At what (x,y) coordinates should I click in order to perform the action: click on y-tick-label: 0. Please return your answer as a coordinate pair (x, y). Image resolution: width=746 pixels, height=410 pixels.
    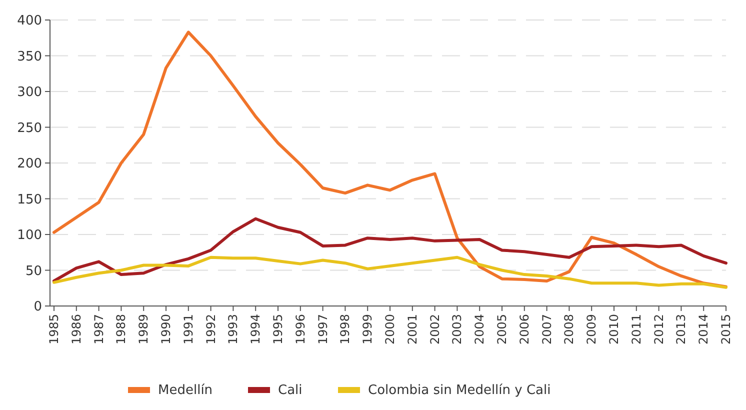
    Looking at the image, I should click on (38, 307).